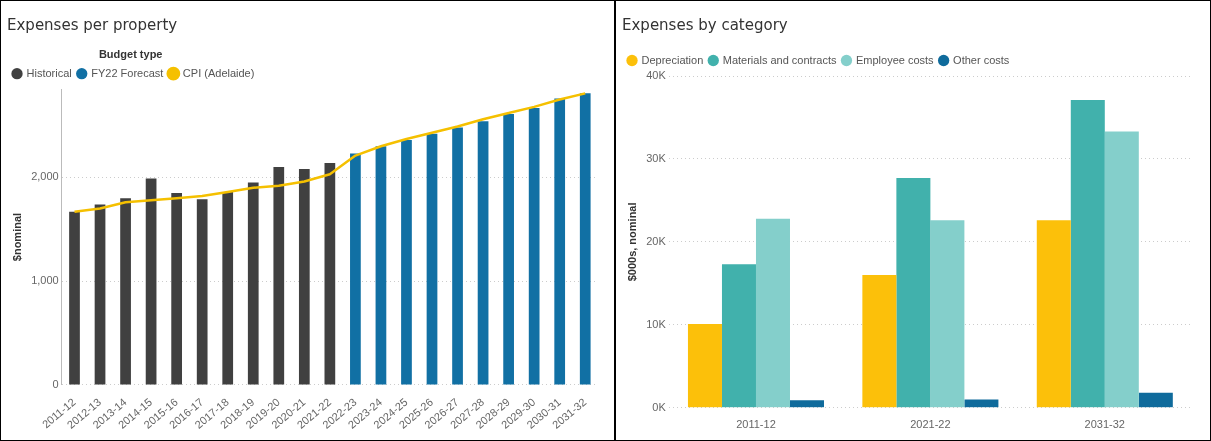 The height and width of the screenshot is (441, 1211). Describe the element at coordinates (45, 176) in the screenshot. I see `y-tick-label: 2,000` at that location.